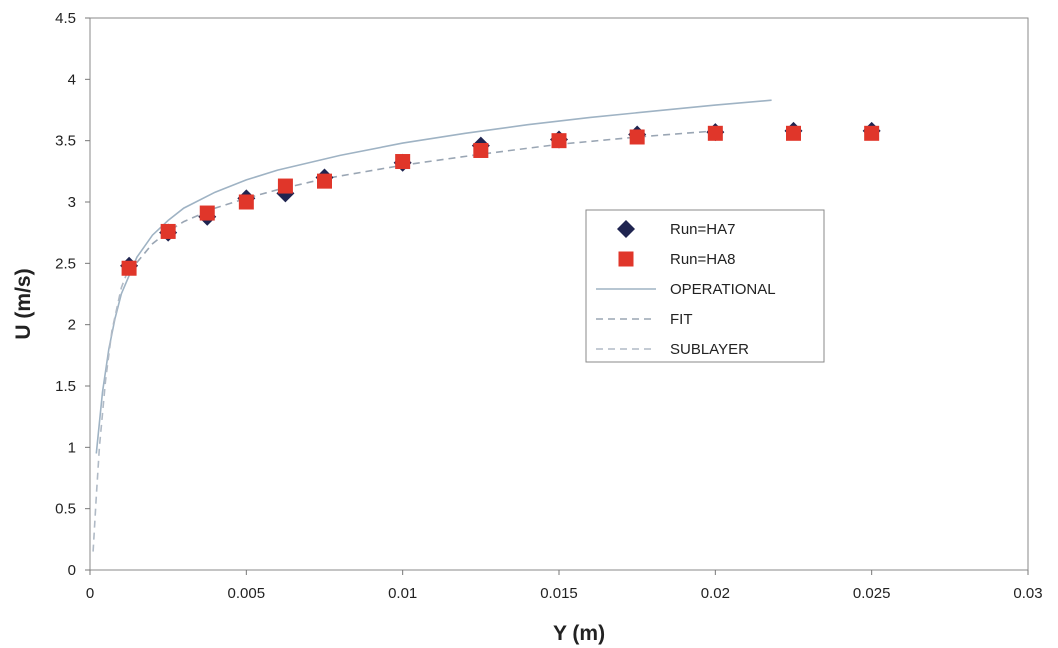 Image resolution: width=1058 pixels, height=648 pixels. I want to click on legend-item: FIT, so click(644, 319).